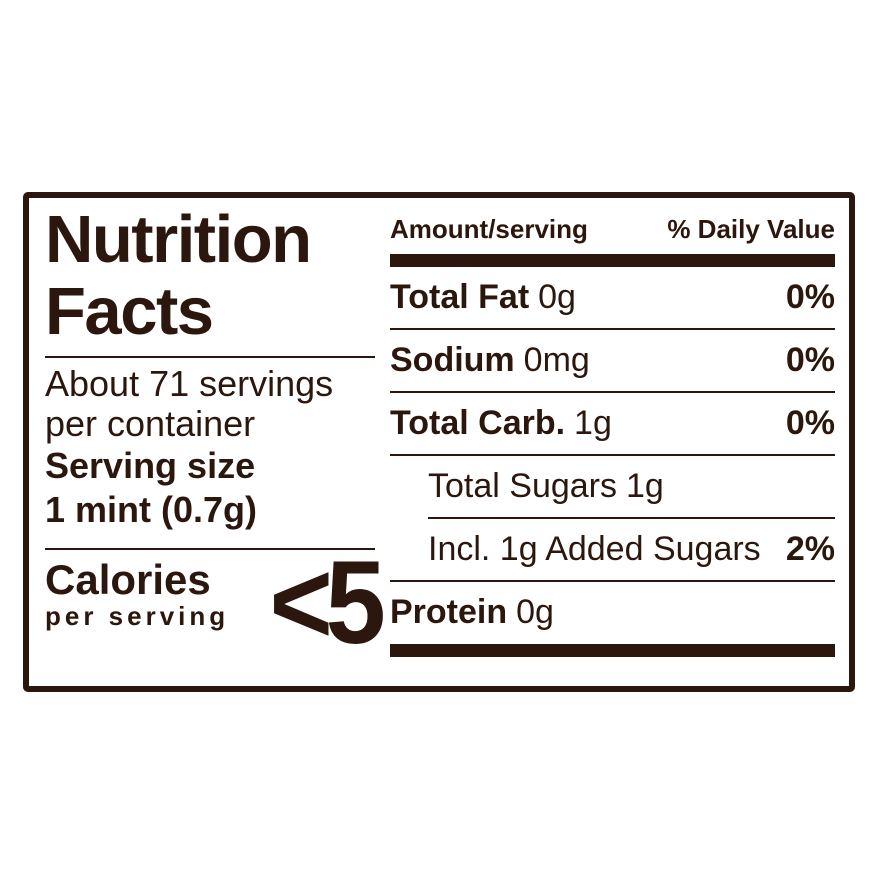  Describe the element at coordinates (189, 383) in the screenshot. I see `servings-line1: About 71 servings` at that location.